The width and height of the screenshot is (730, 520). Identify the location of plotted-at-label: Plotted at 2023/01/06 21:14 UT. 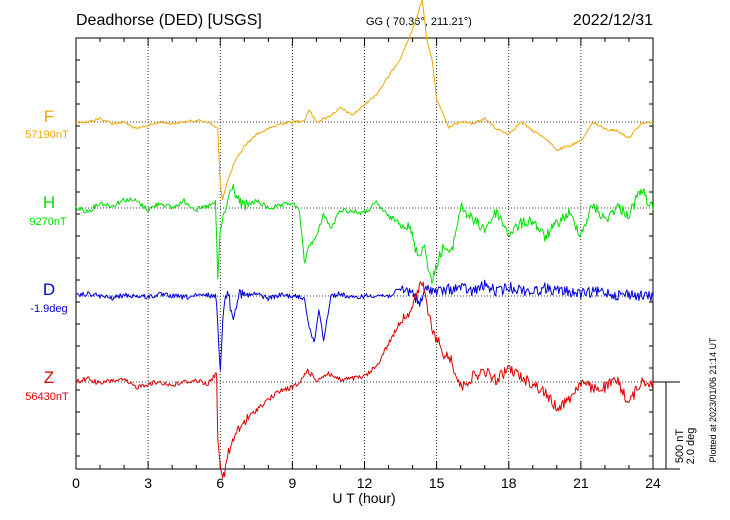
(713, 400).